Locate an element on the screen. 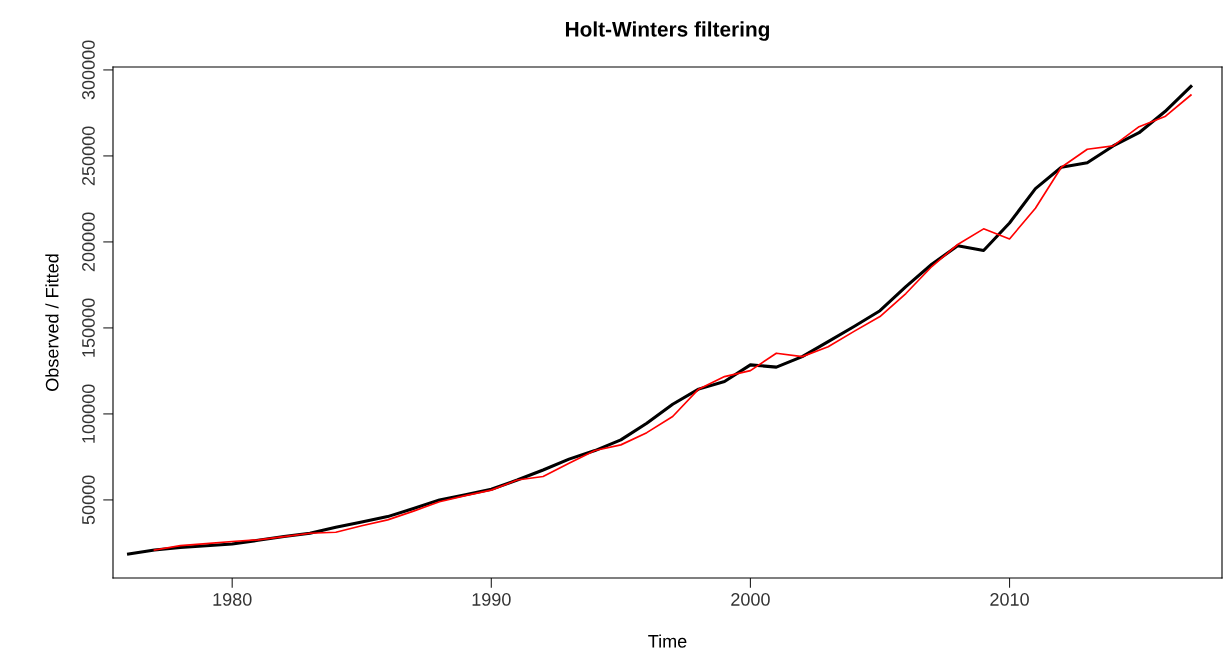  y-tick-label: 150000 is located at coordinates (88, 327).